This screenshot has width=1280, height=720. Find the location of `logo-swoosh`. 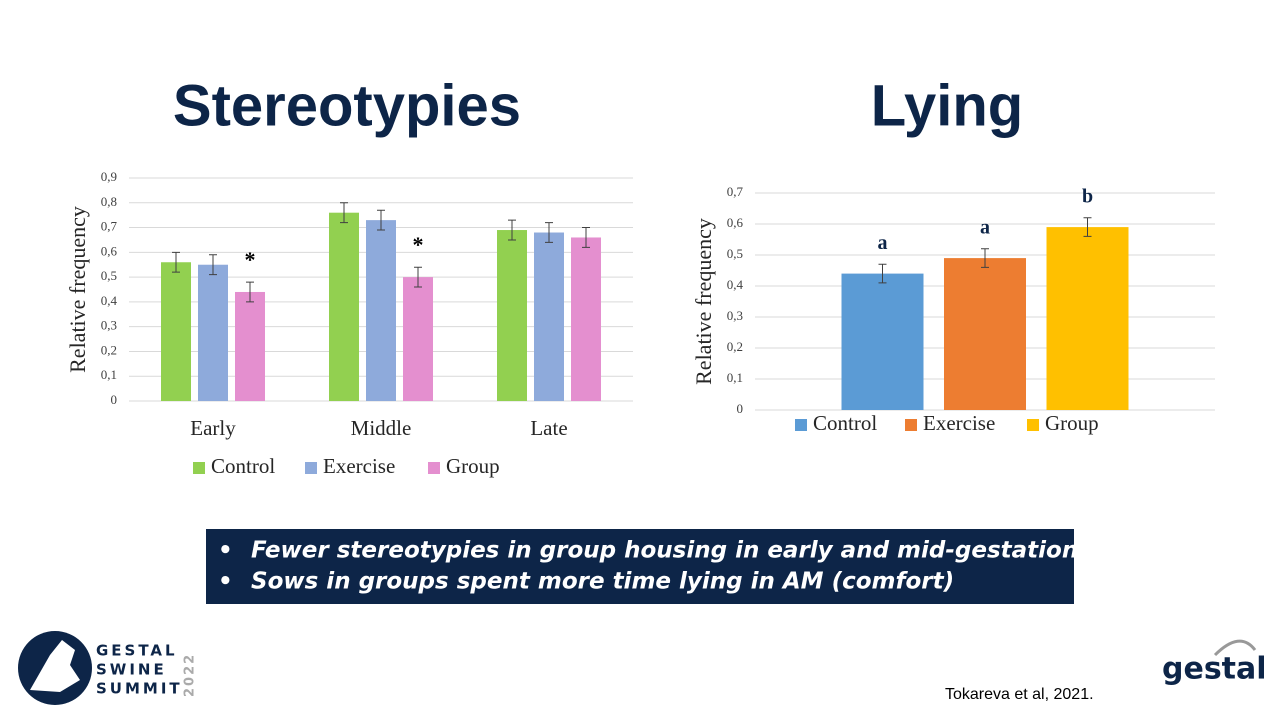

logo-swoosh is located at coordinates (1235, 648).